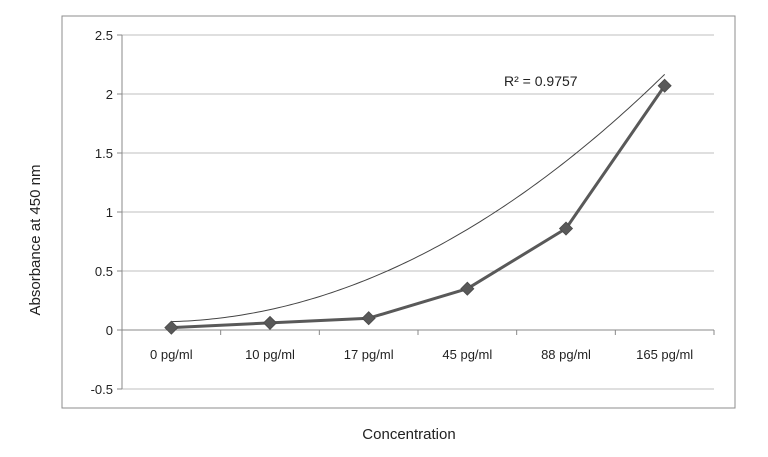 This screenshot has width=768, height=457. Describe the element at coordinates (109, 212) in the screenshot. I see `y-tick-label: 1` at that location.